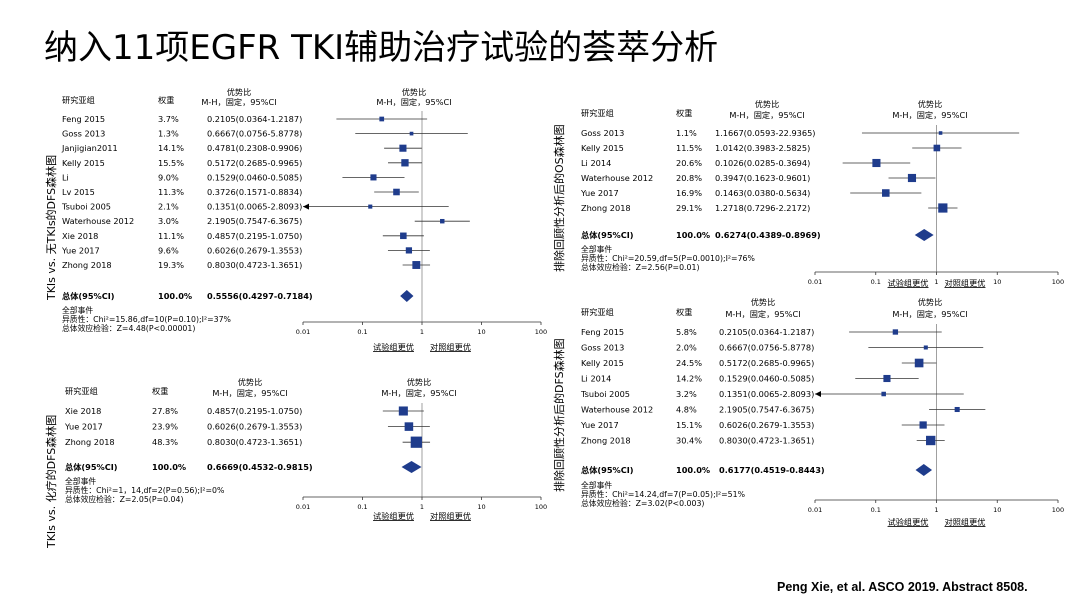 This screenshot has width=1080, height=604. What do you see at coordinates (686, 133) in the screenshot?
I see `study-weight: 1.1%` at bounding box center [686, 133].